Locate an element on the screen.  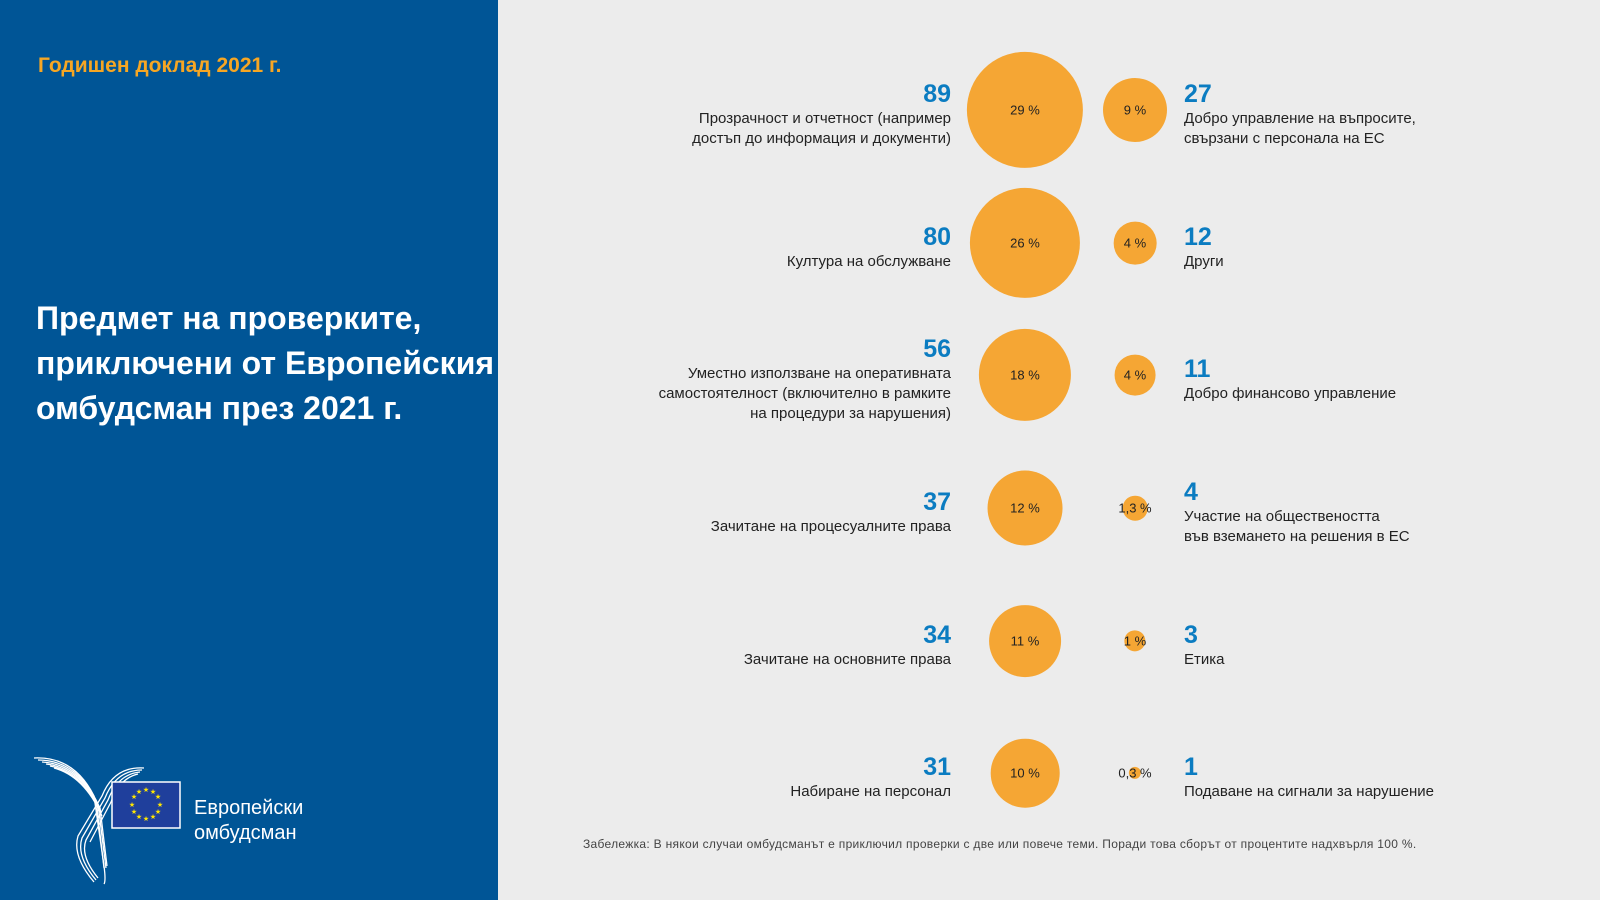
topic-count: 56 is located at coordinates (937, 349).